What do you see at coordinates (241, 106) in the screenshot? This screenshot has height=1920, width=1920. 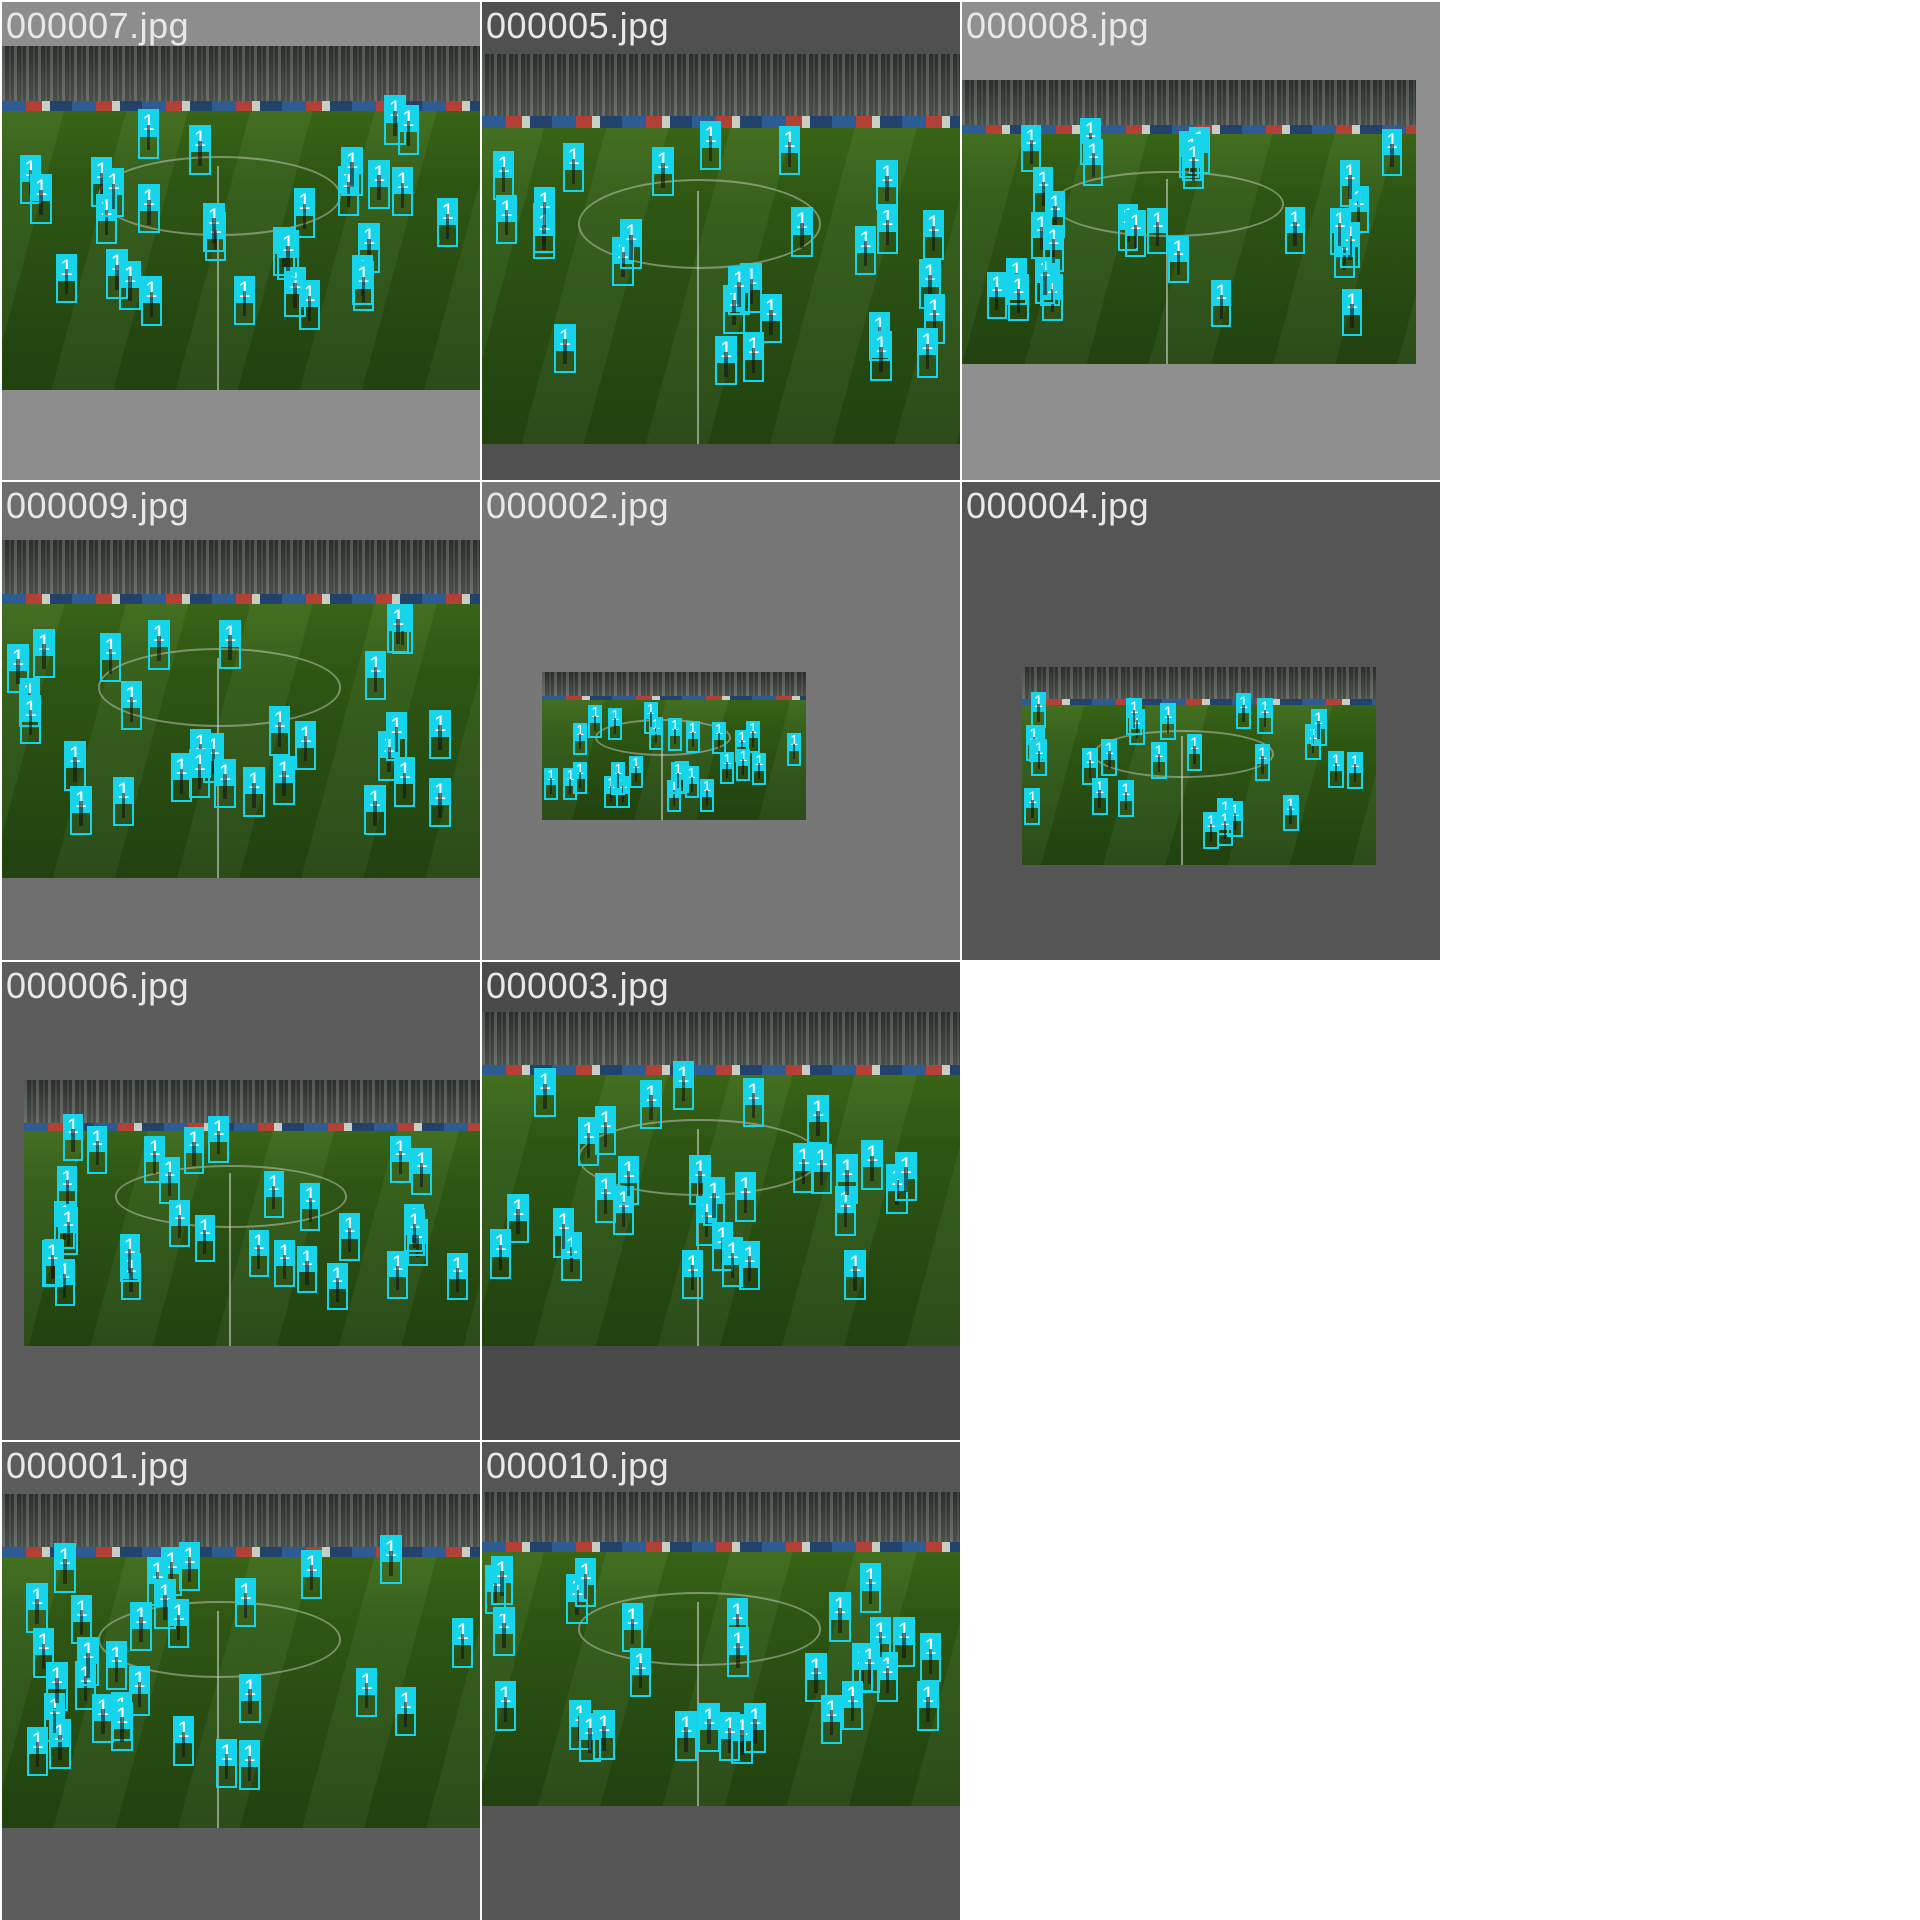 I see `advertising-boards` at bounding box center [241, 106].